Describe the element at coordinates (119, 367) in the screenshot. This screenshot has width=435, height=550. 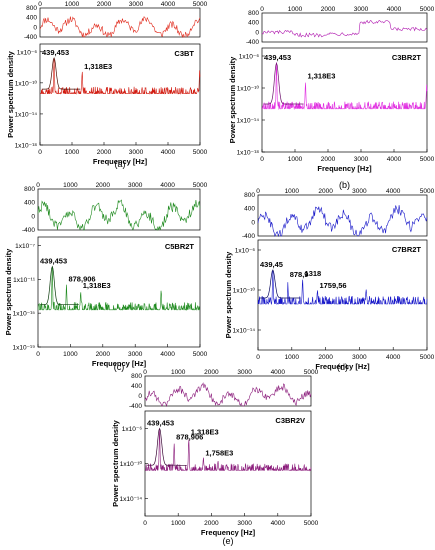
I see `panel-caption: (c)` at that location.